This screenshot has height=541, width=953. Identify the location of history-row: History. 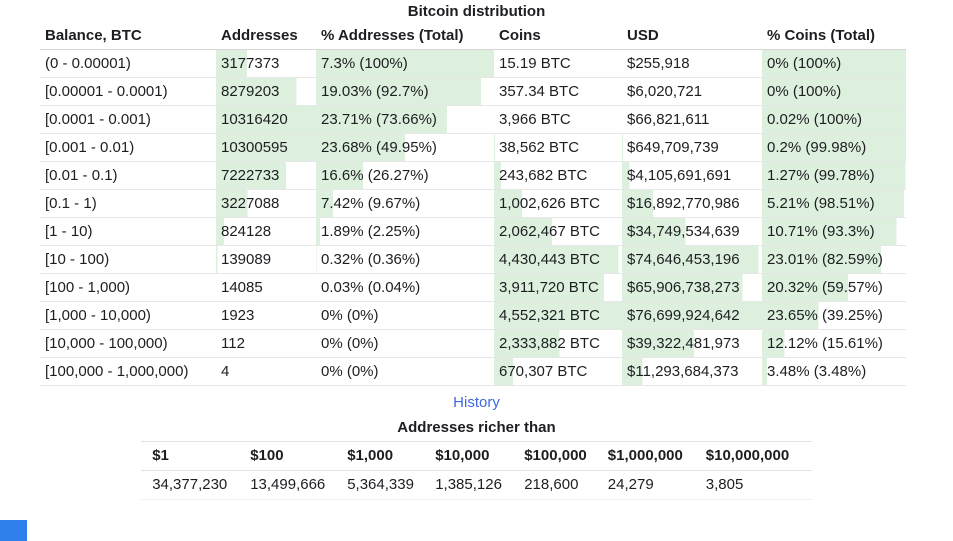
(476, 400).